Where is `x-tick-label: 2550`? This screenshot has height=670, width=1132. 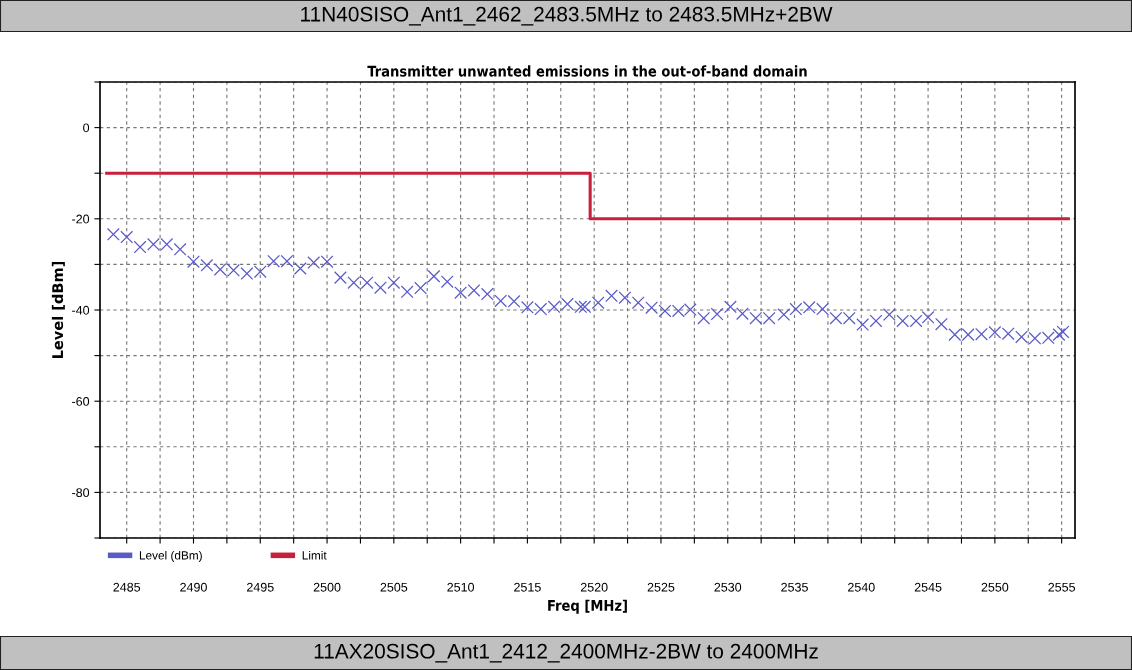
x-tick-label: 2550 is located at coordinates (995, 587).